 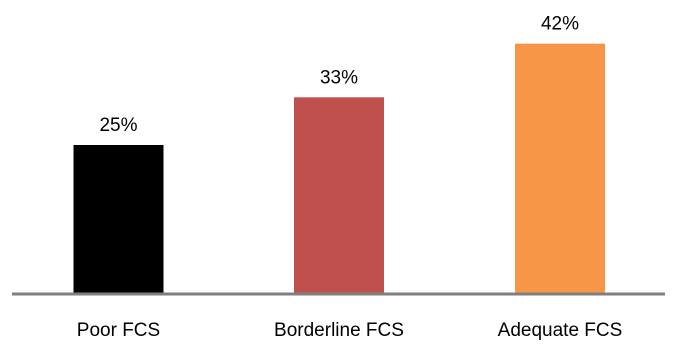 I want to click on category-tick-label: Adequate FCS, so click(x=560, y=330).